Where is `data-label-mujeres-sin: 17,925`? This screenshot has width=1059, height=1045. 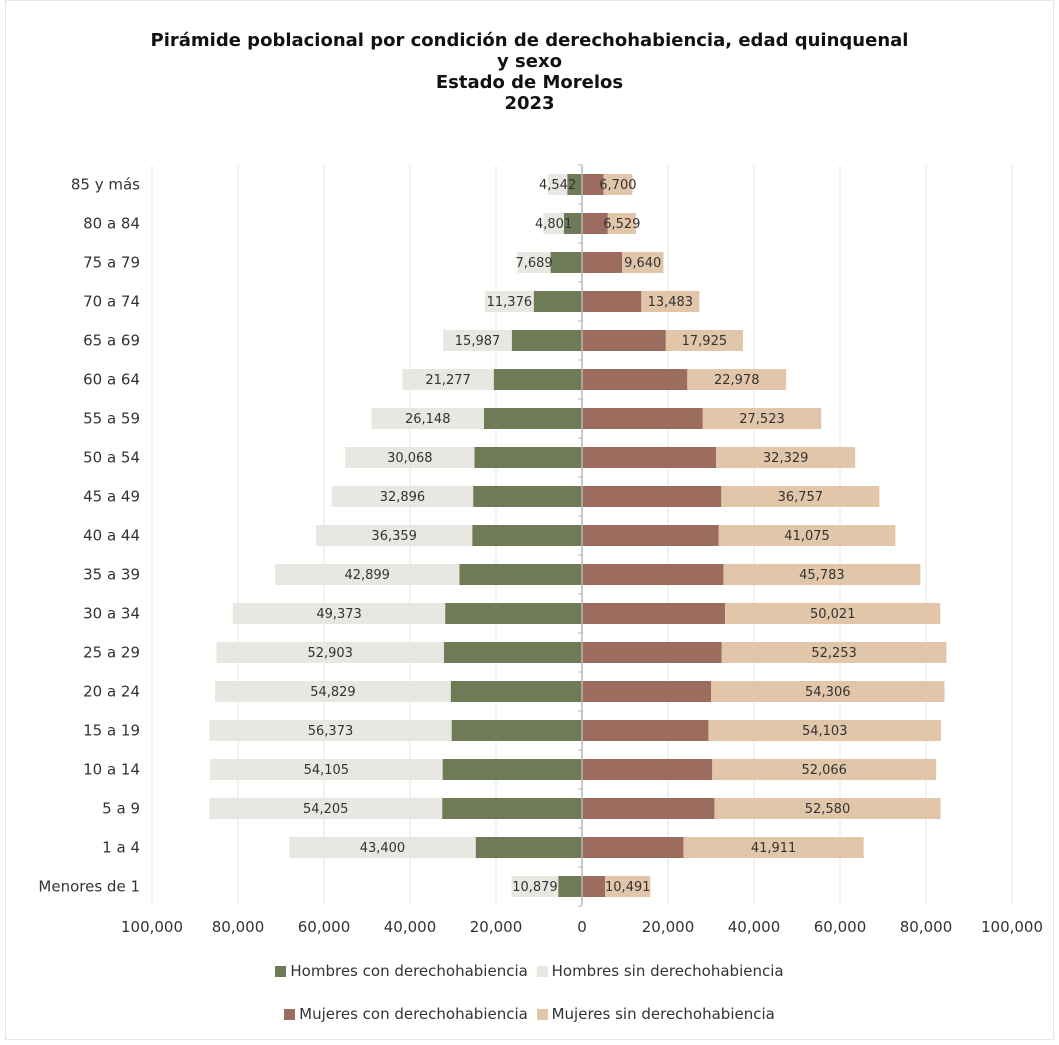 data-label-mujeres-sin: 17,925 is located at coordinates (705, 341).